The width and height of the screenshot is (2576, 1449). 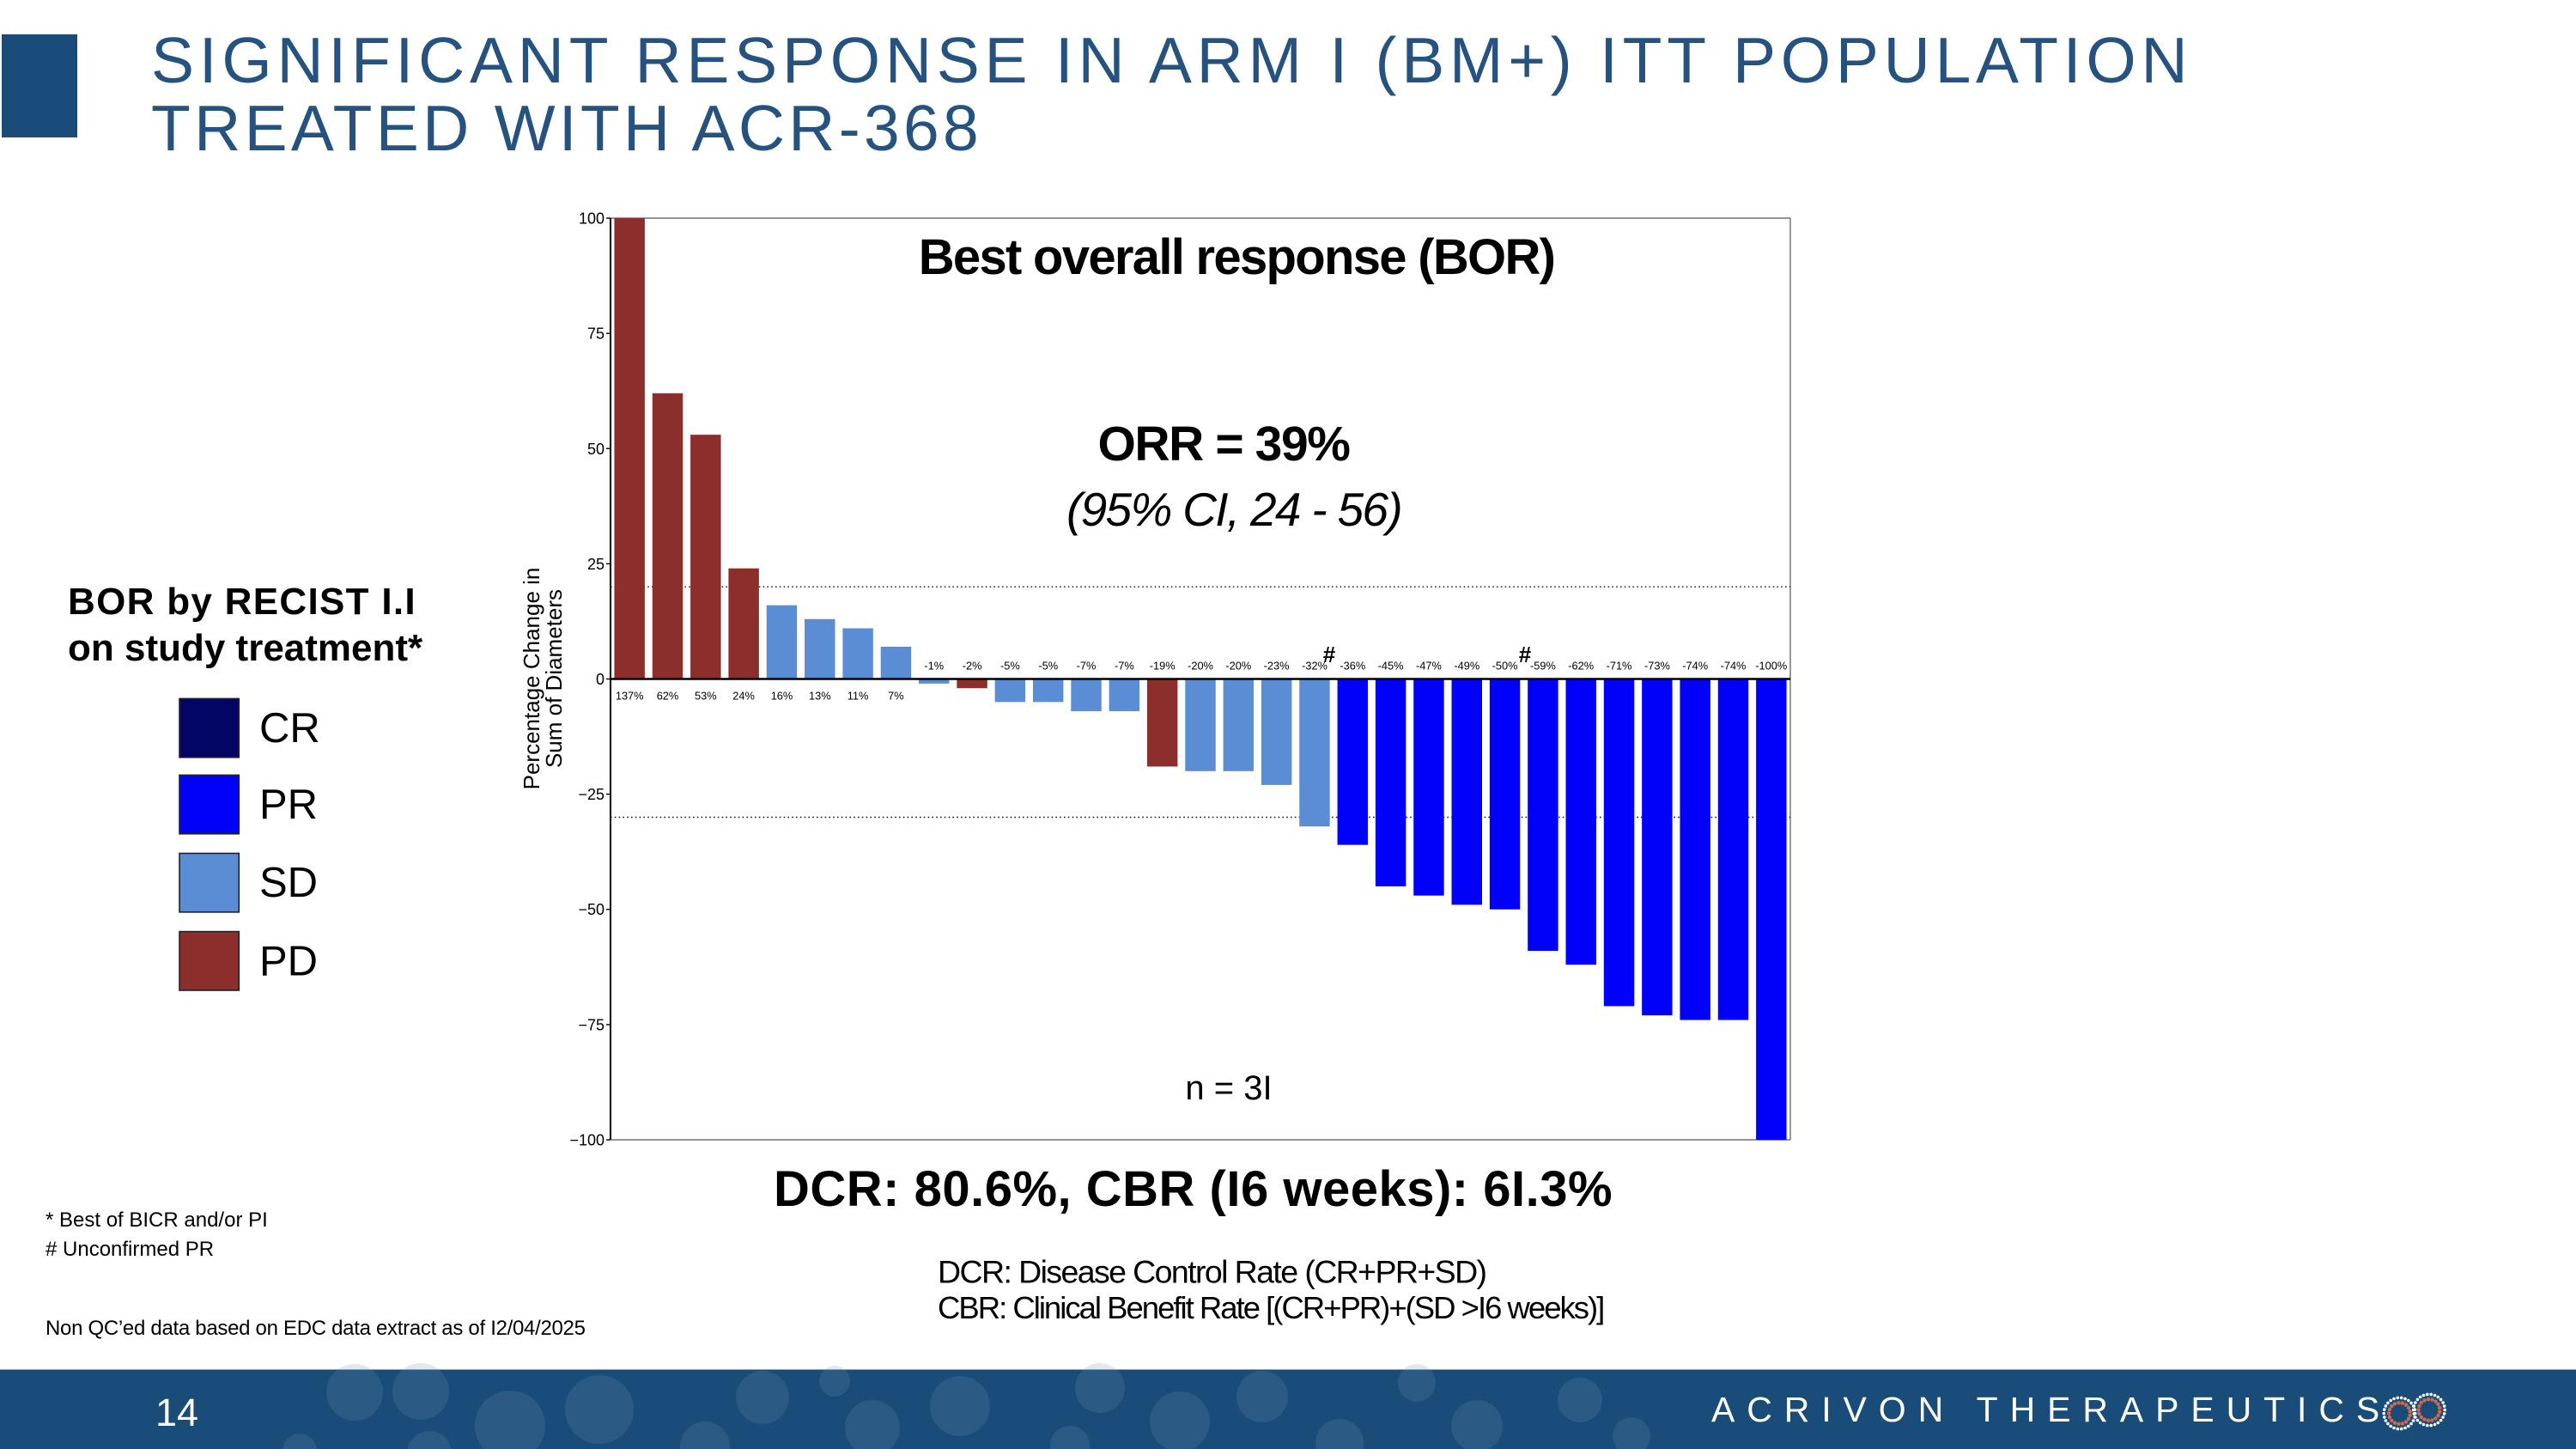 I want to click on svg-text: PD, so click(x=289, y=961).